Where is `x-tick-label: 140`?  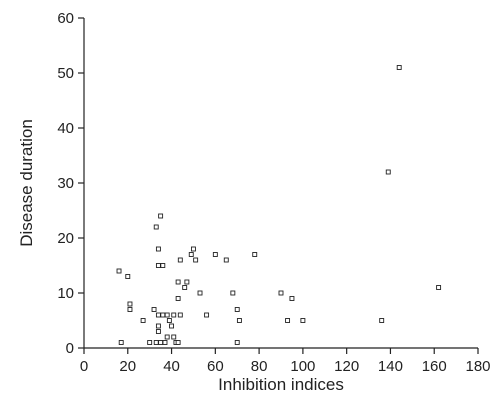
x-tick-label: 140 is located at coordinates (390, 366).